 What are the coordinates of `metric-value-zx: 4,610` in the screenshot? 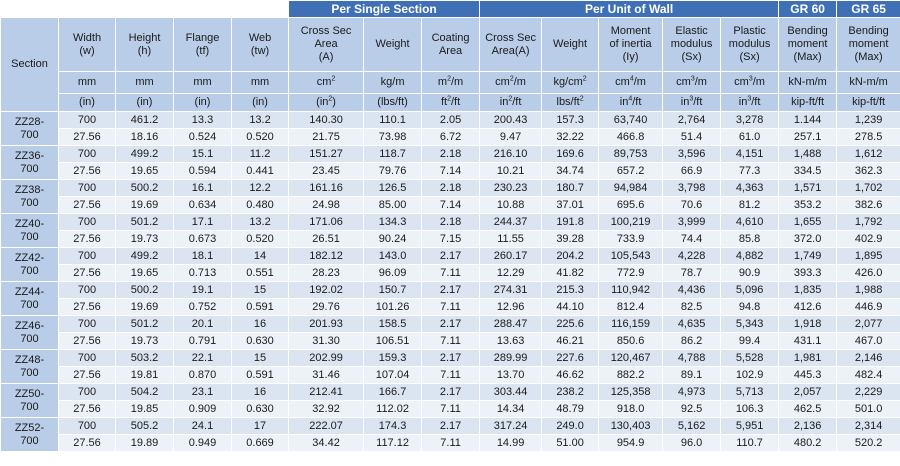 It's located at (750, 222).